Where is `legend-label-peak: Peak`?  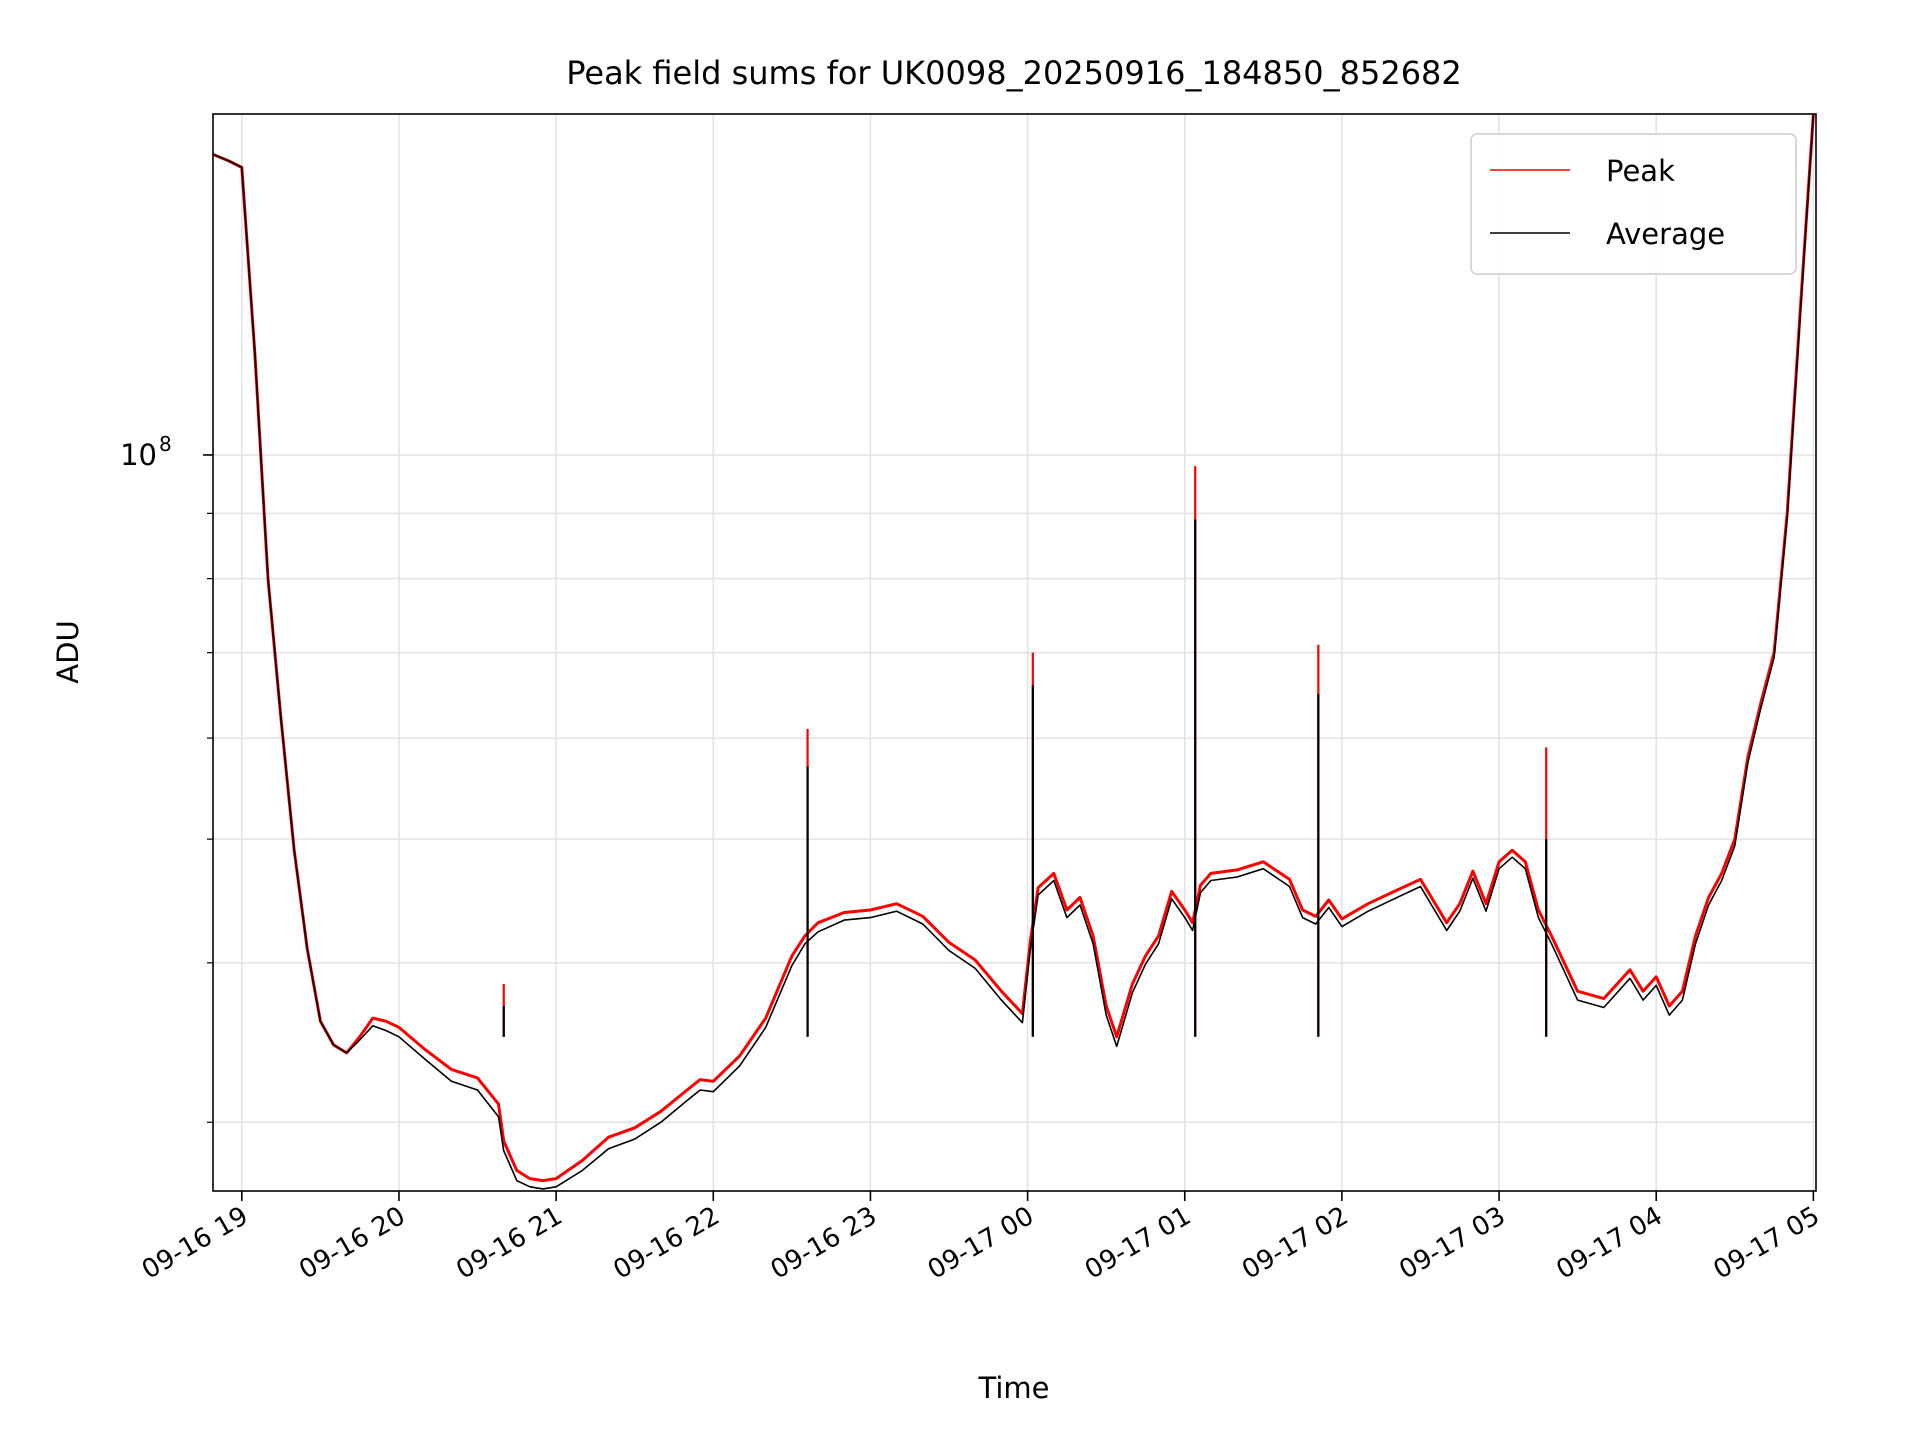
legend-label-peak: Peak is located at coordinates (1640, 171).